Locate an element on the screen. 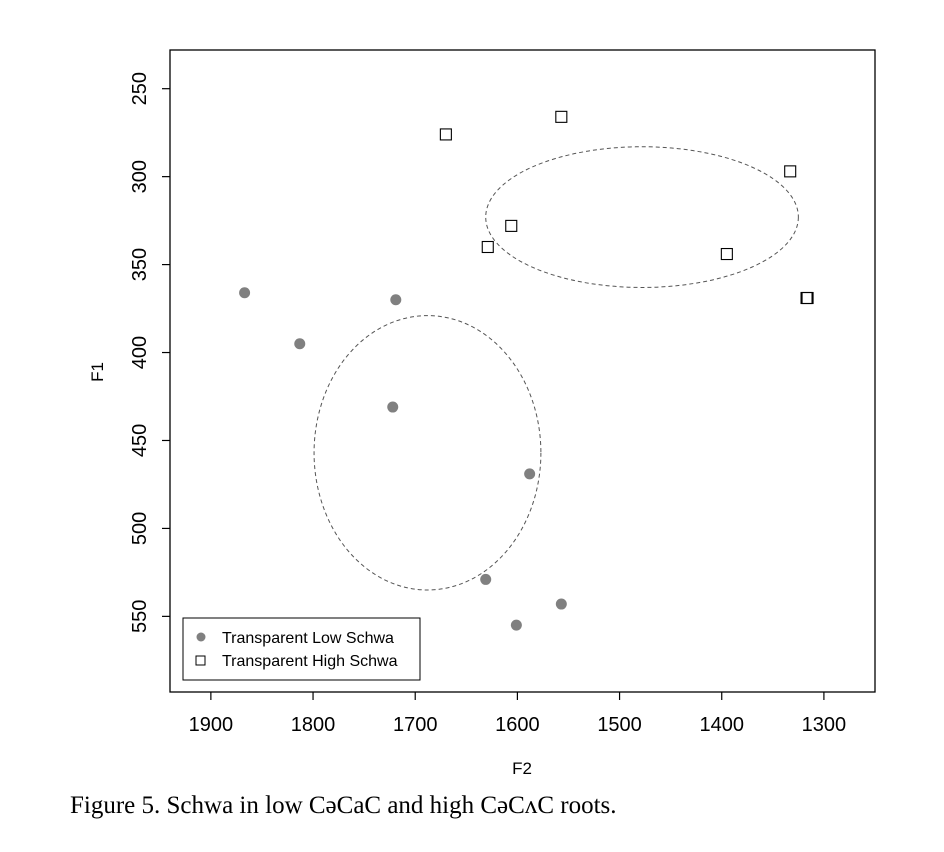  y-tick-label-550: 550 is located at coordinates (140, 616).